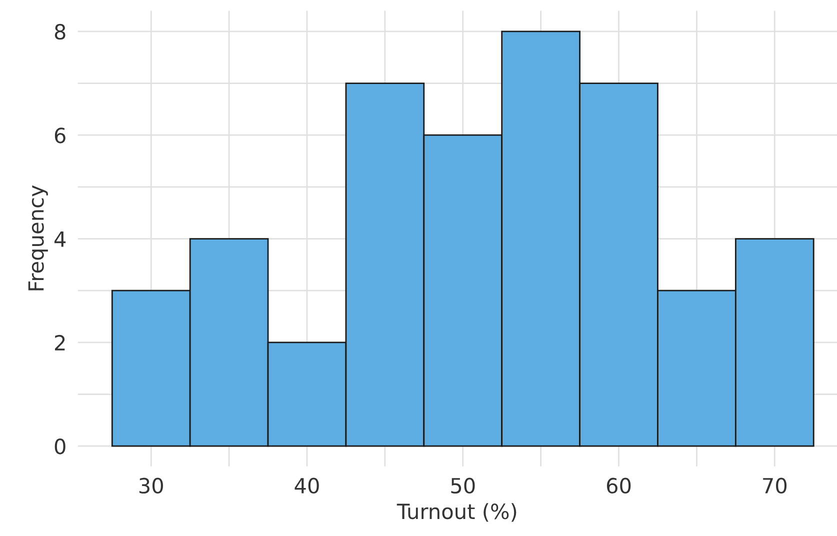  I want to click on x-tick-label: 50, so click(463, 486).